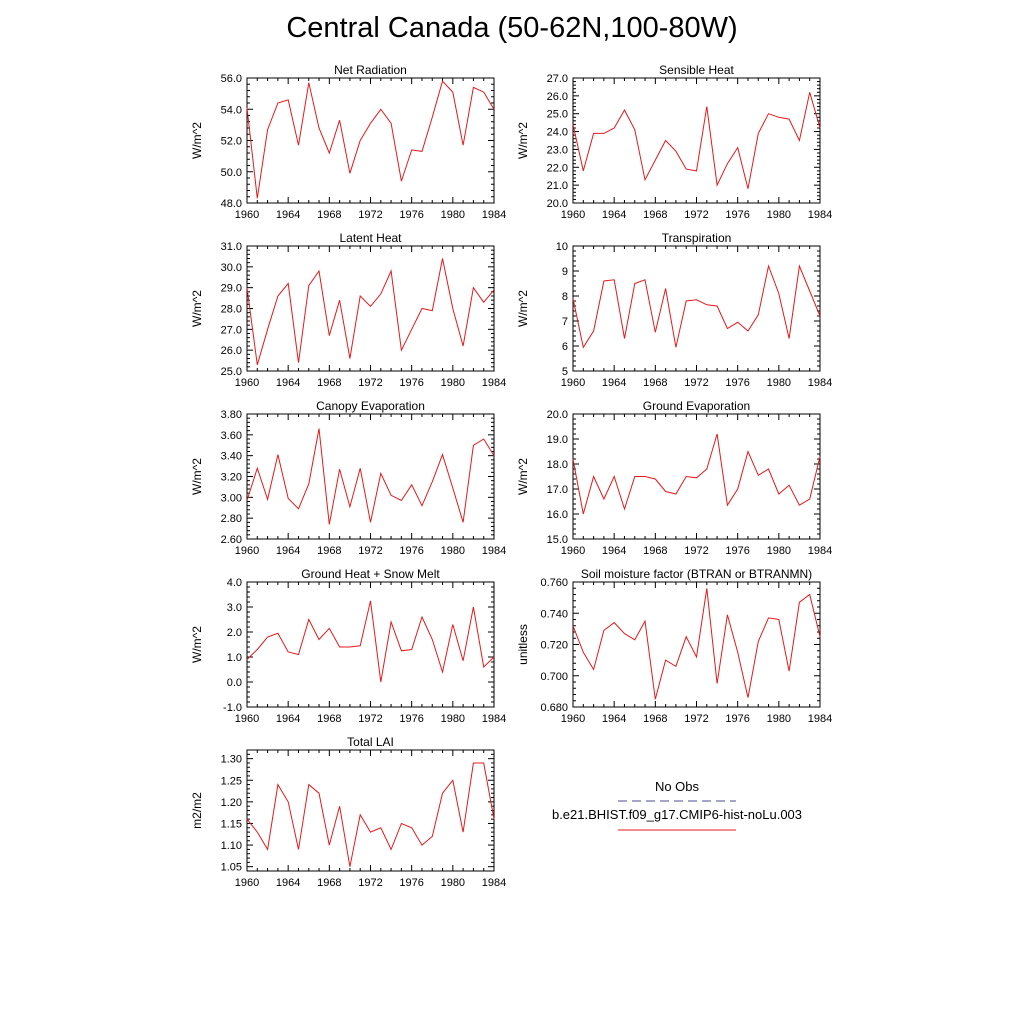 This screenshot has width=1024, height=1024. I want to click on y-tick-label: 20.0, so click(557, 204).